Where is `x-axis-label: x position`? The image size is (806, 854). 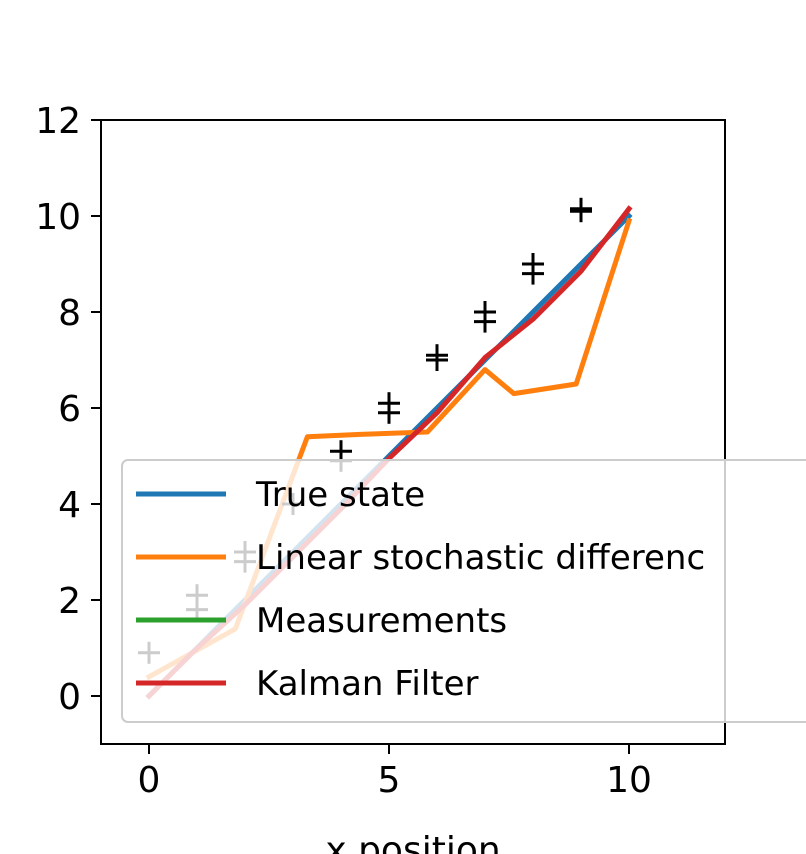 x-axis-label: x position is located at coordinates (412, 842).